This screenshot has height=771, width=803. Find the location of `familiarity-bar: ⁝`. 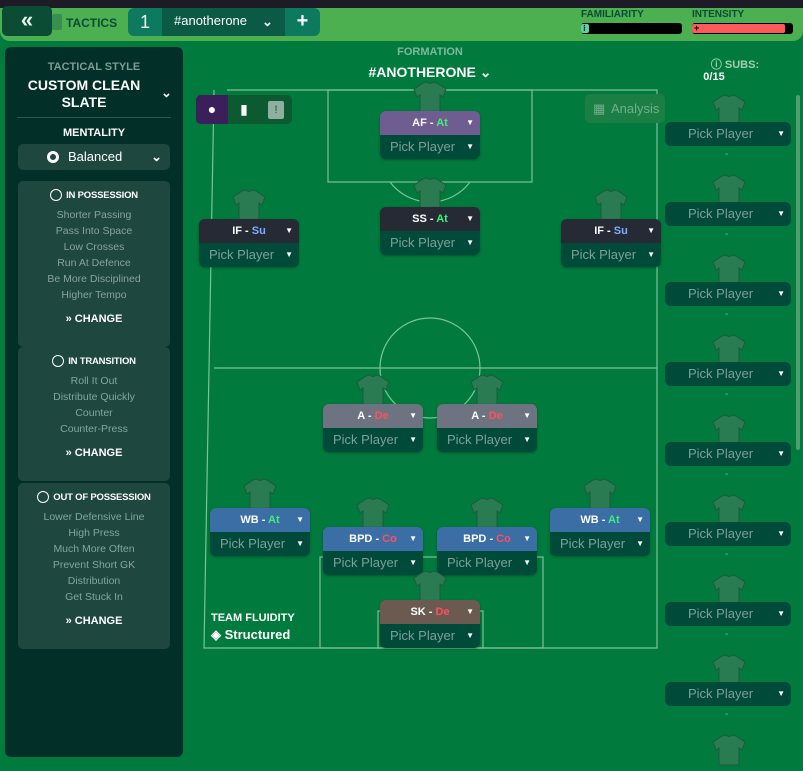

familiarity-bar: ⁝ is located at coordinates (631, 28).